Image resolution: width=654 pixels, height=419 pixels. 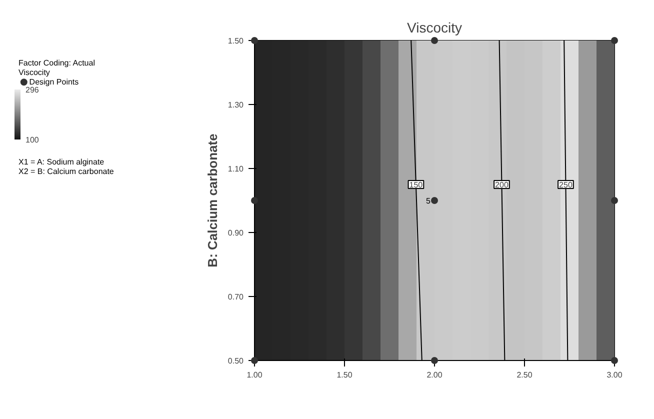 What do you see at coordinates (33, 90) in the screenshot?
I see `color-bar-label: 296` at bounding box center [33, 90].